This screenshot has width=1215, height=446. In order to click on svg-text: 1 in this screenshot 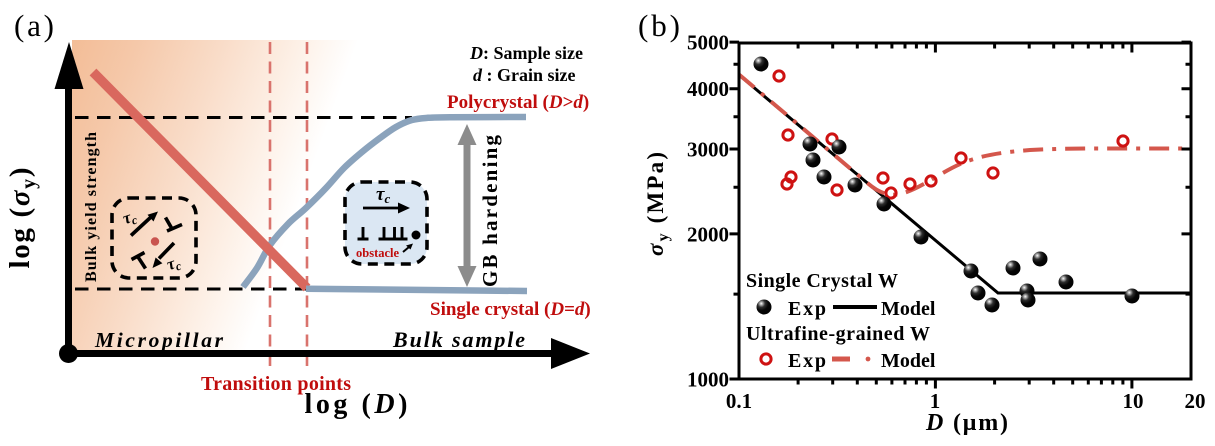, I will do `click(935, 401)`.